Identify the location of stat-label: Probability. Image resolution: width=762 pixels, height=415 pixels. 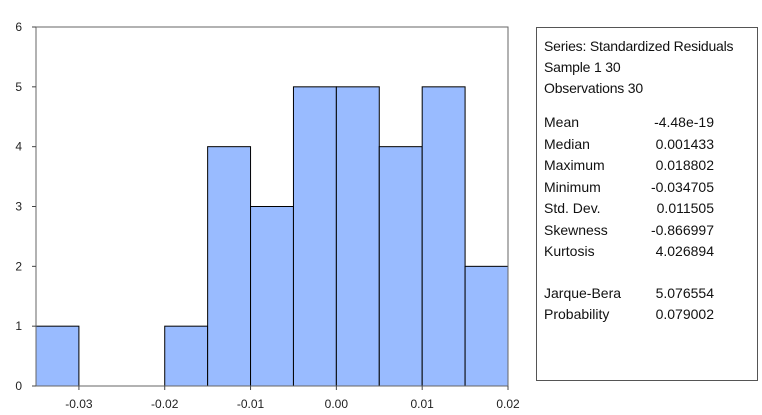
(577, 314).